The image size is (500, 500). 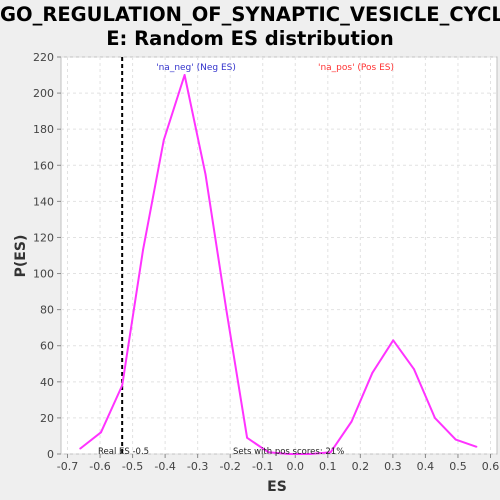 I want to click on neg-es-label: 'na_neg' (Neg ES), so click(x=196, y=68).